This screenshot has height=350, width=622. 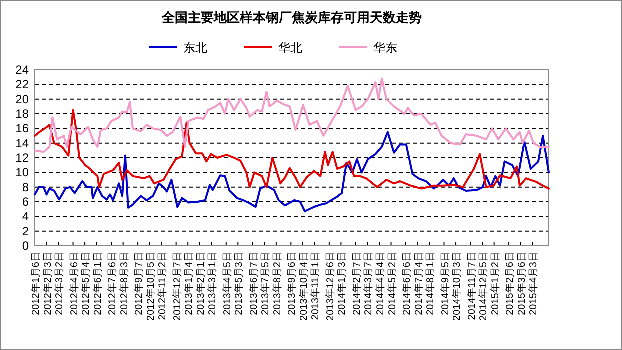 What do you see at coordinates (23, 129) in the screenshot?
I see `y-tick-label: 16` at bounding box center [23, 129].